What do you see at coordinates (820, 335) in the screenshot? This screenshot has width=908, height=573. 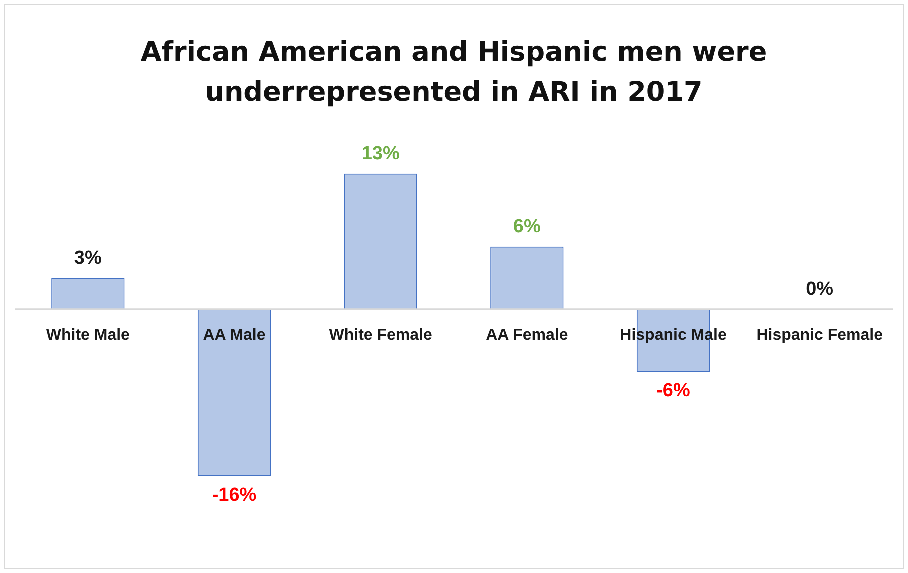 I see `x-tick-label: Hispanic Female` at bounding box center [820, 335].